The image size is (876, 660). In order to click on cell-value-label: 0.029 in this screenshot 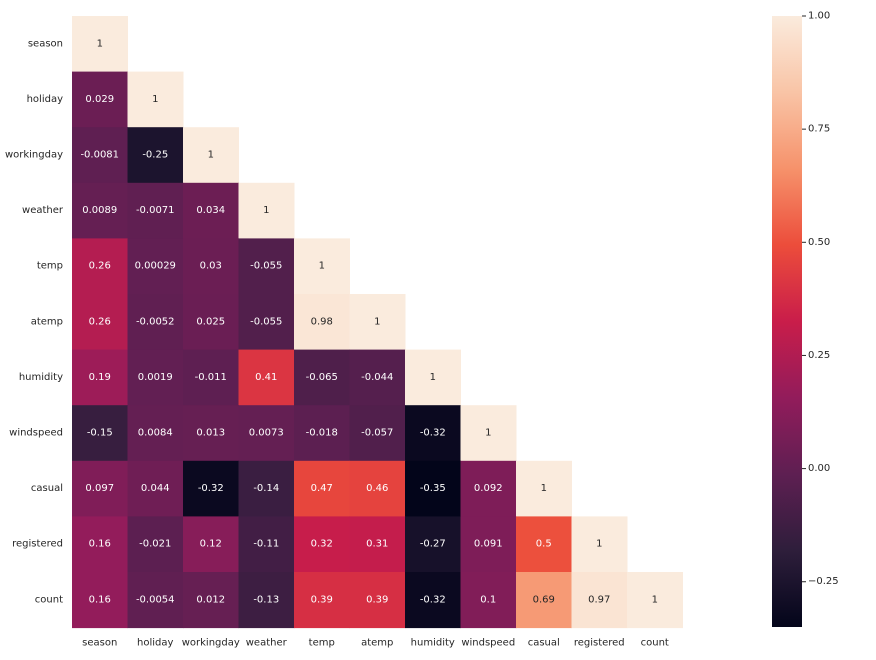, I will do `click(99, 99)`.